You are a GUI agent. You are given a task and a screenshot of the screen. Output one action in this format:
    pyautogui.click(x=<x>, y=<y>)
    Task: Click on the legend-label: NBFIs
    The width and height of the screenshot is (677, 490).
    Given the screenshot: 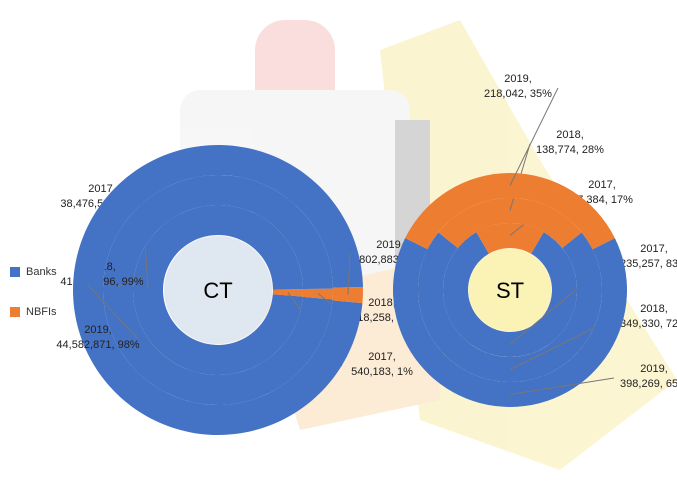 What is the action you would take?
    pyautogui.click(x=41, y=312)
    